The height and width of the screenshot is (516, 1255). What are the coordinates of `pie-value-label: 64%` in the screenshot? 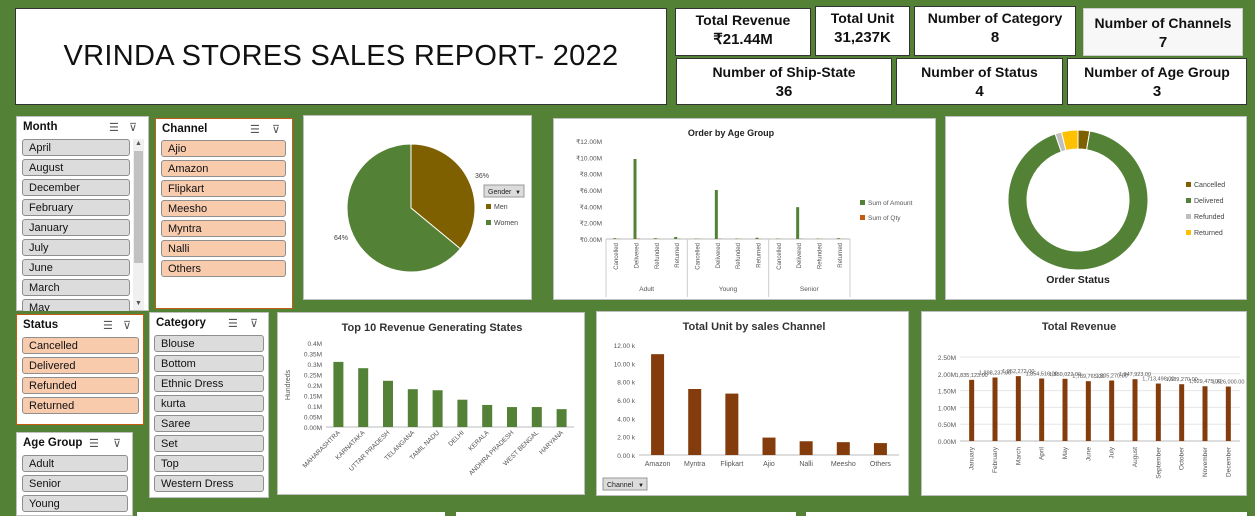 It's located at (341, 238).